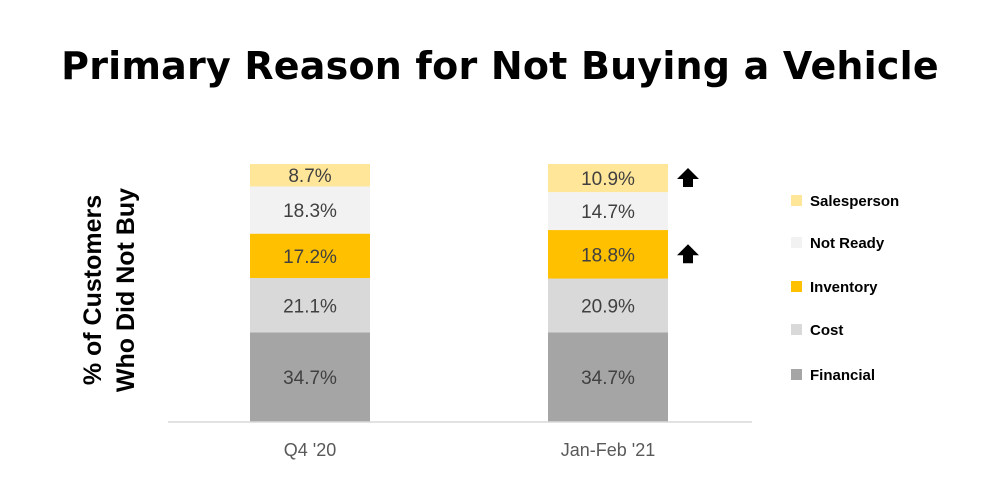 This screenshot has height=488, width=1000. Describe the element at coordinates (796, 329) in the screenshot. I see `legend-swatch-cost` at that location.